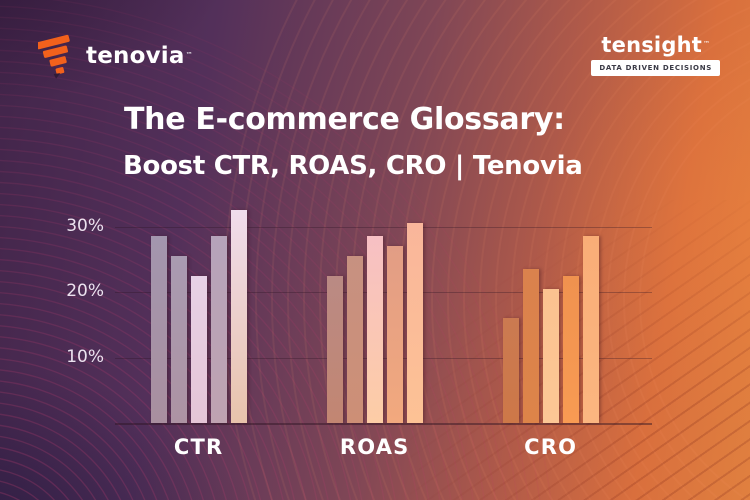  What do you see at coordinates (374, 447) in the screenshot?
I see `category-label-roas: ROAS` at bounding box center [374, 447].